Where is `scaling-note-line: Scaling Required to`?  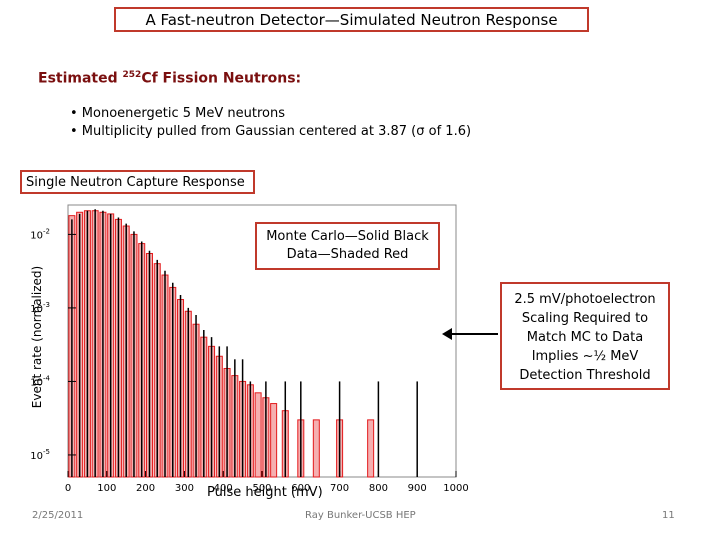 scaling-note-line: Scaling Required to is located at coordinates (585, 318).